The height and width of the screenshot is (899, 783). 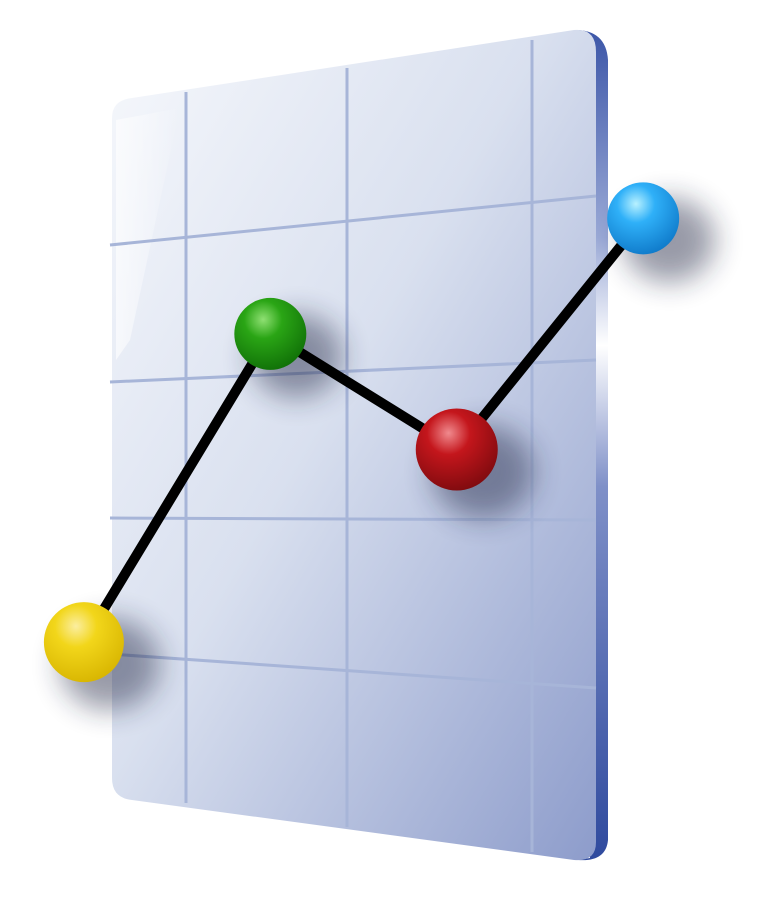 What do you see at coordinates (456, 449) in the screenshot?
I see `point-red` at bounding box center [456, 449].